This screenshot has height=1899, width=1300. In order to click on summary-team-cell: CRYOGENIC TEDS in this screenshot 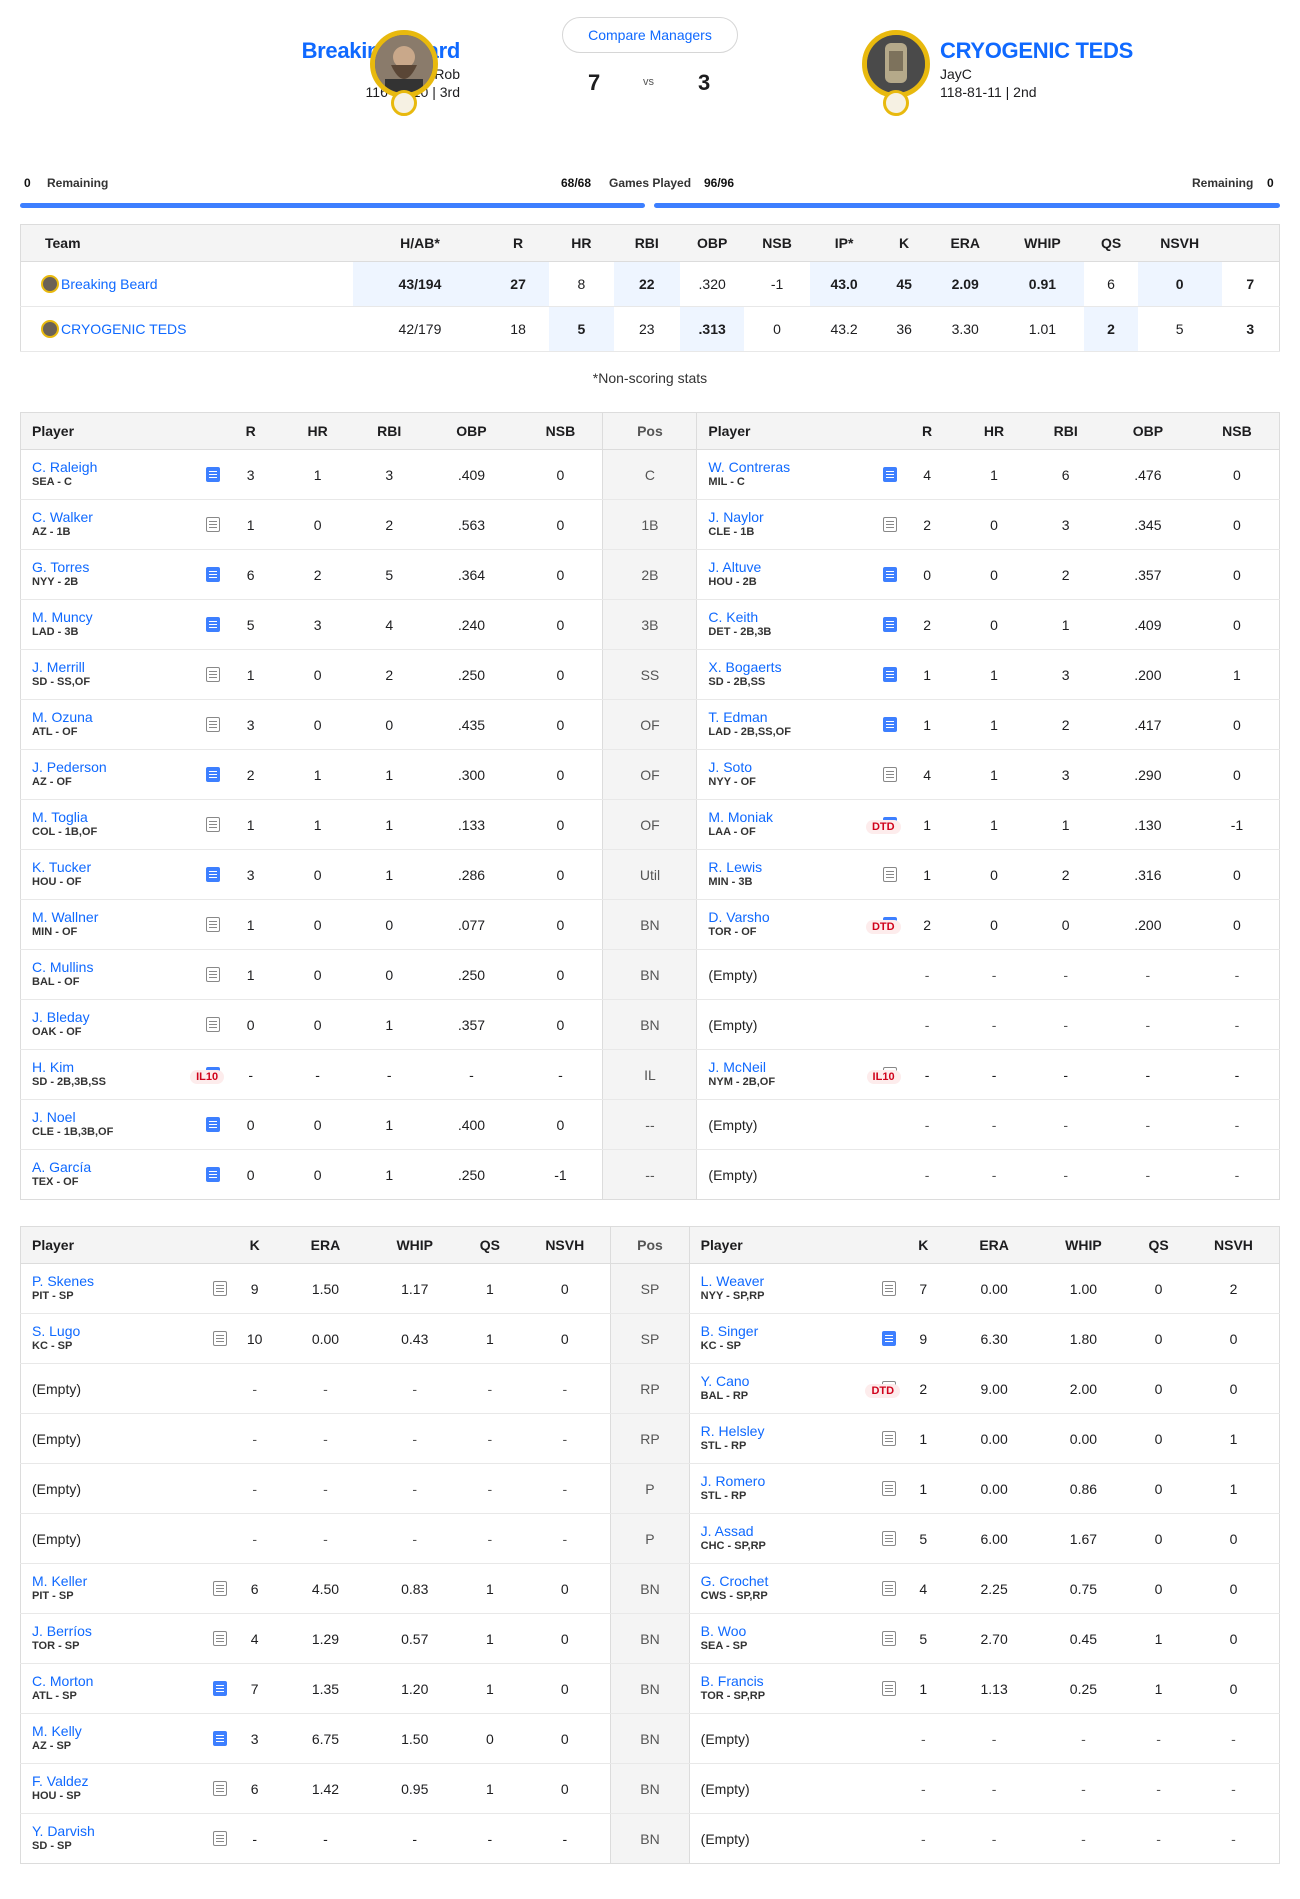, I will do `click(186, 329)`.